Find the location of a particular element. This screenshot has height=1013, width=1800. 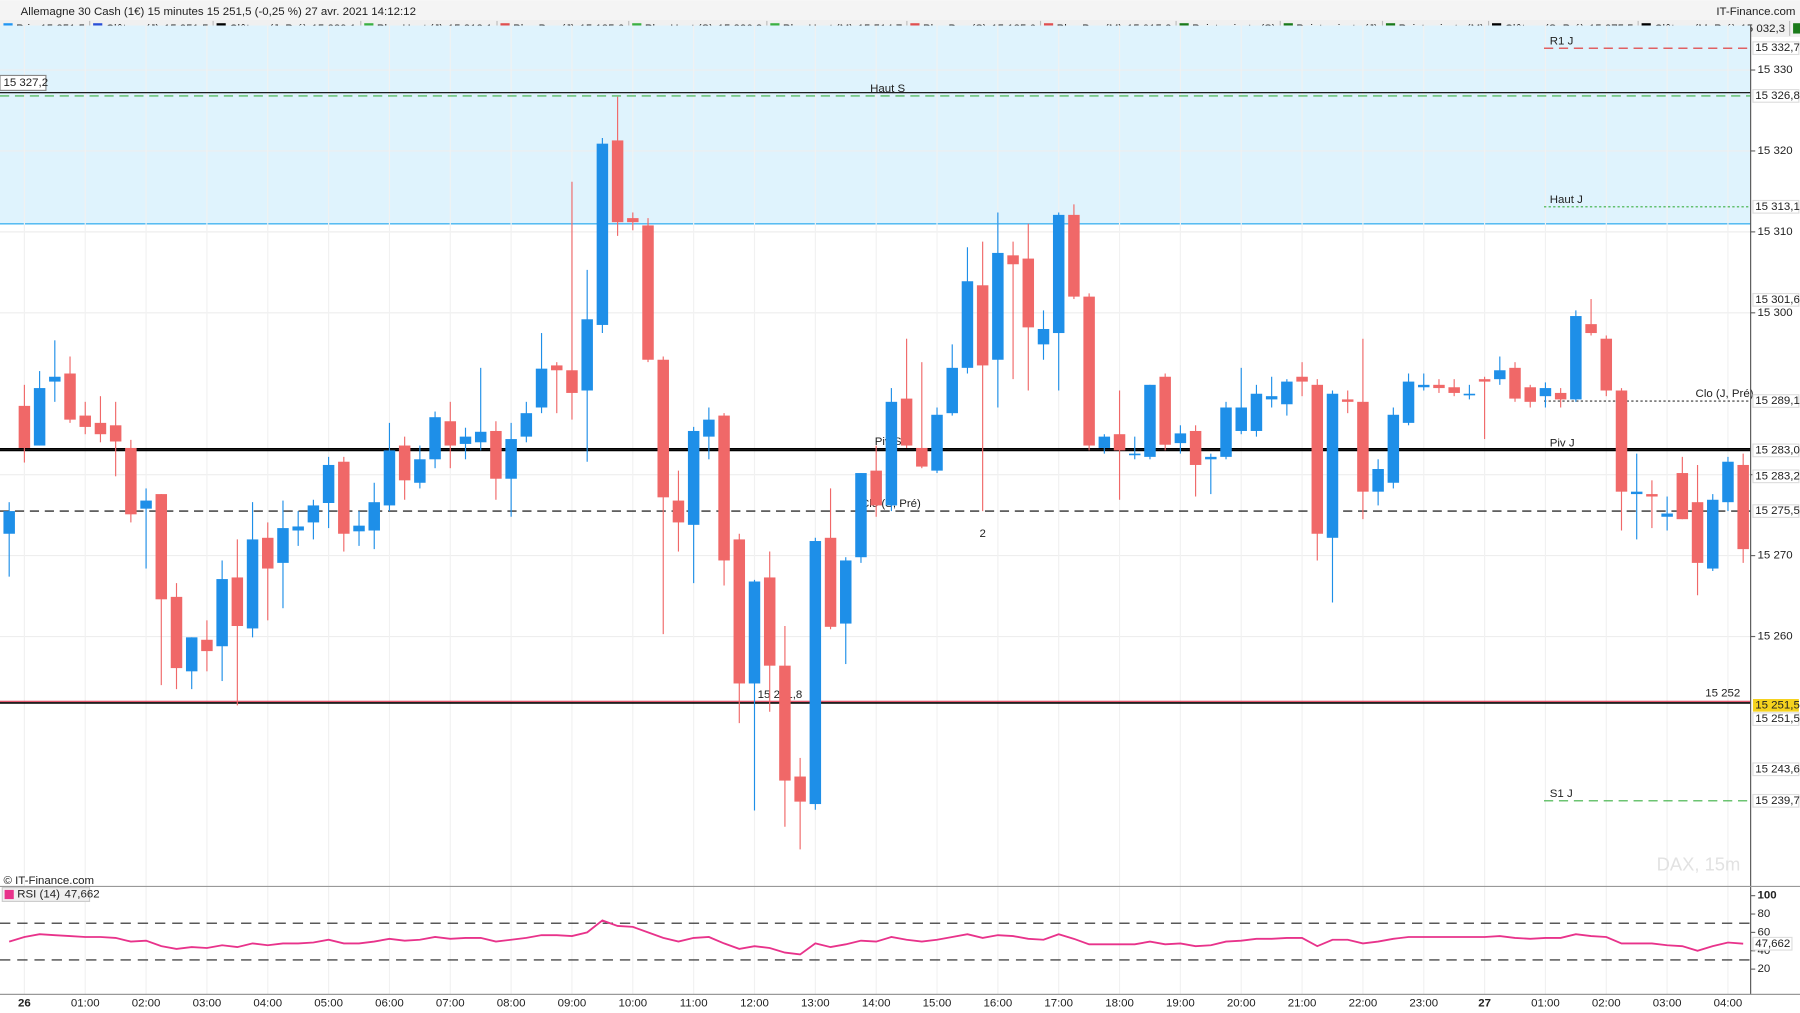

rsi-tick-label: 100 is located at coordinates (1767, 896).